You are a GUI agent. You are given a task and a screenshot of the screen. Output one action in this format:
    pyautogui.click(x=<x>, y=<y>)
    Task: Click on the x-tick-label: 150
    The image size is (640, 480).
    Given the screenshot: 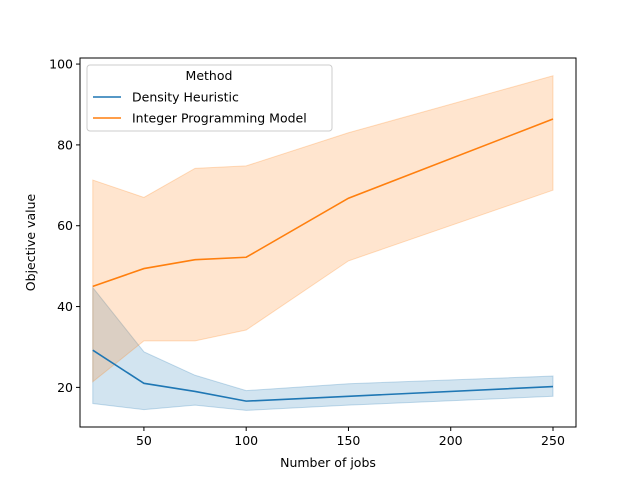 What is the action you would take?
    pyautogui.click(x=349, y=440)
    